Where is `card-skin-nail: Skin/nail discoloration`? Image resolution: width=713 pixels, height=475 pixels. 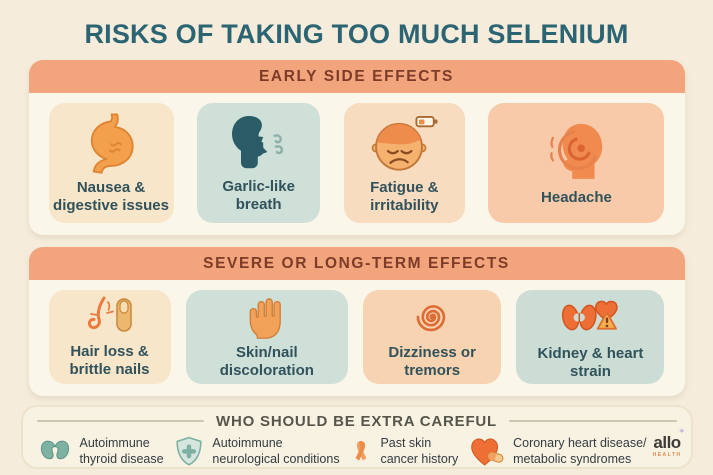 card-skin-nail: Skin/nail discoloration is located at coordinates (266, 337).